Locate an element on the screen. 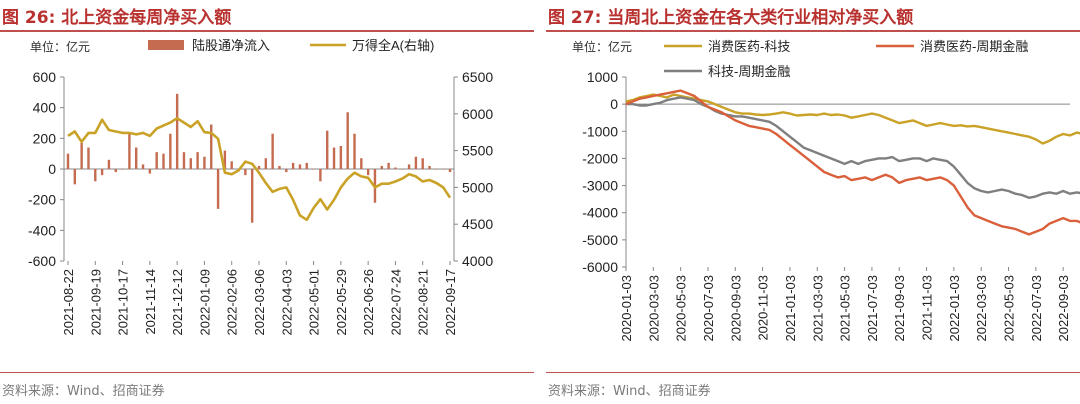 The height and width of the screenshot is (404, 1080). x-tick-label: 2020-11-03 is located at coordinates (763, 308).